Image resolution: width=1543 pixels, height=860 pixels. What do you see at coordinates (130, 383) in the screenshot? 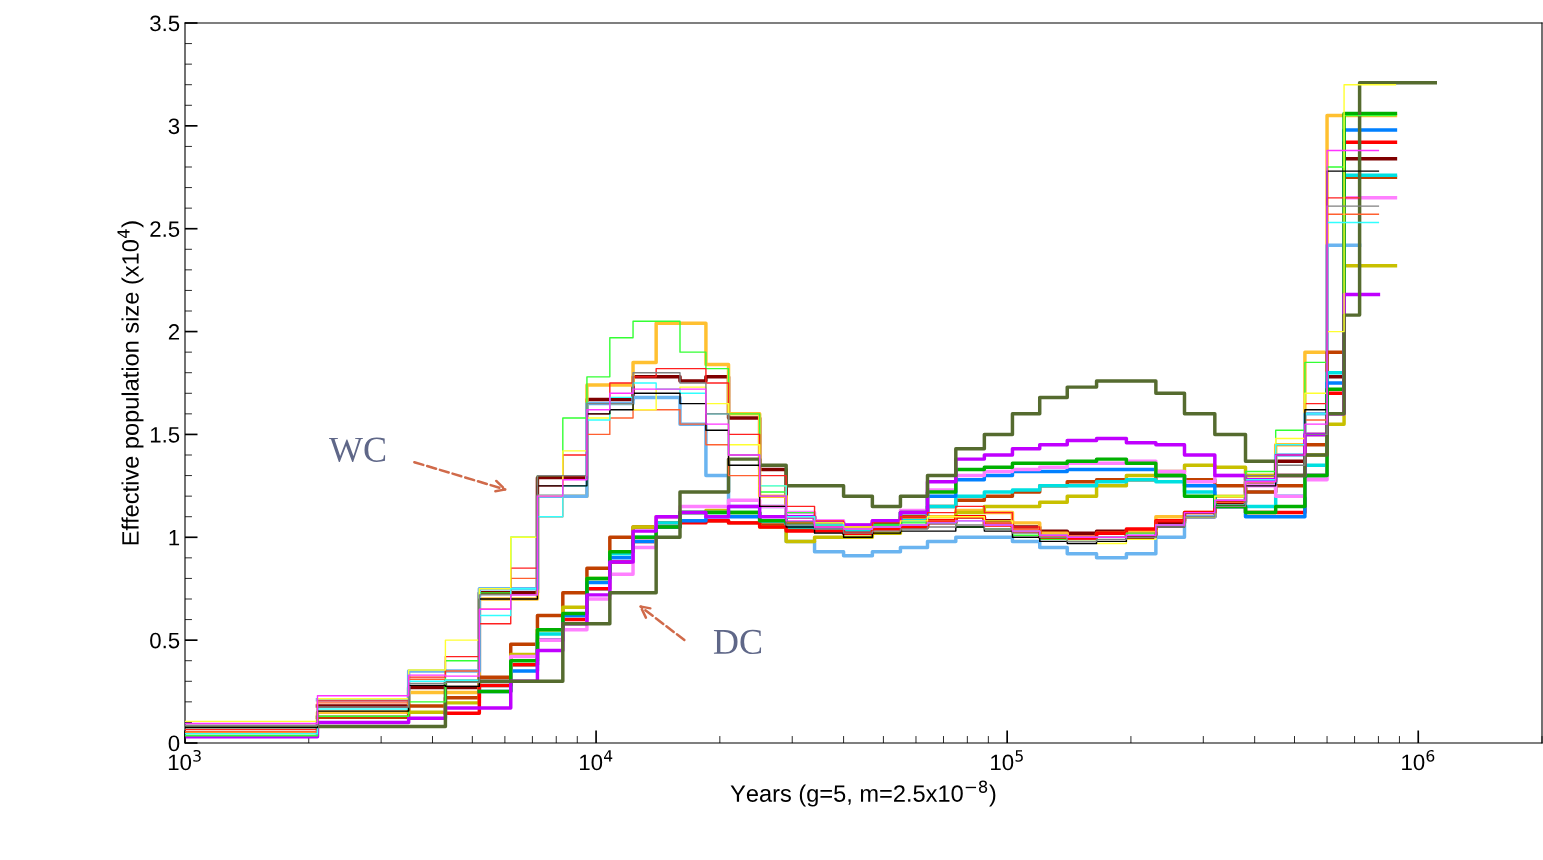
I see `y-axis-title: Effective population size (x10$^{4}$)` at bounding box center [130, 383].